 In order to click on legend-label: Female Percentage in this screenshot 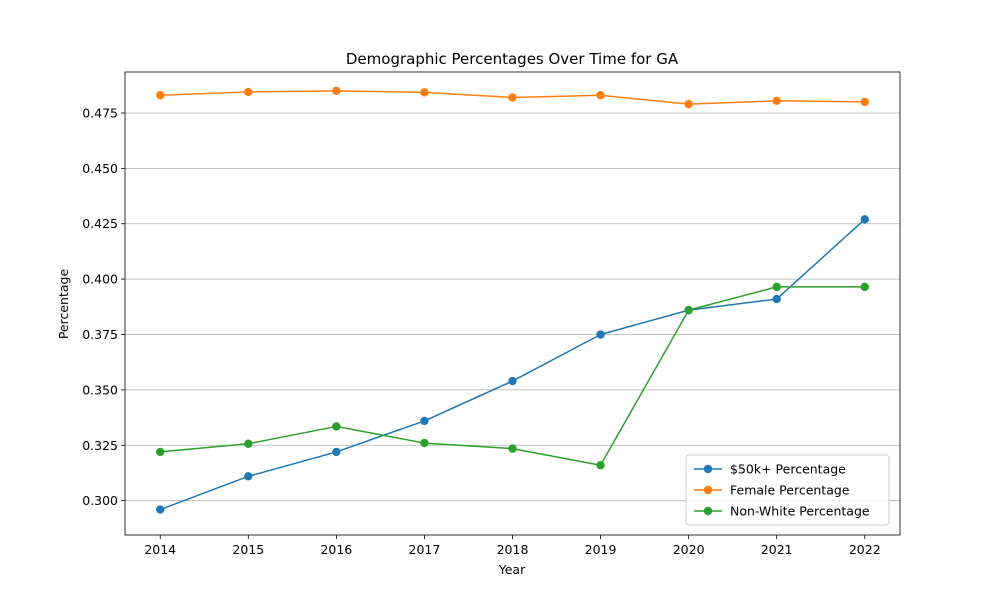, I will do `click(790, 490)`.